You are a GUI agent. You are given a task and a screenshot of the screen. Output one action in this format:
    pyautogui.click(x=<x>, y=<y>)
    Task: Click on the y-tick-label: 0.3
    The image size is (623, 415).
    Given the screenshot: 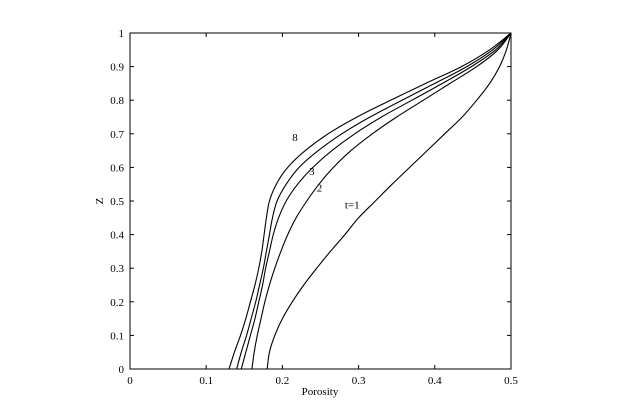 What is the action you would take?
    pyautogui.click(x=117, y=269)
    